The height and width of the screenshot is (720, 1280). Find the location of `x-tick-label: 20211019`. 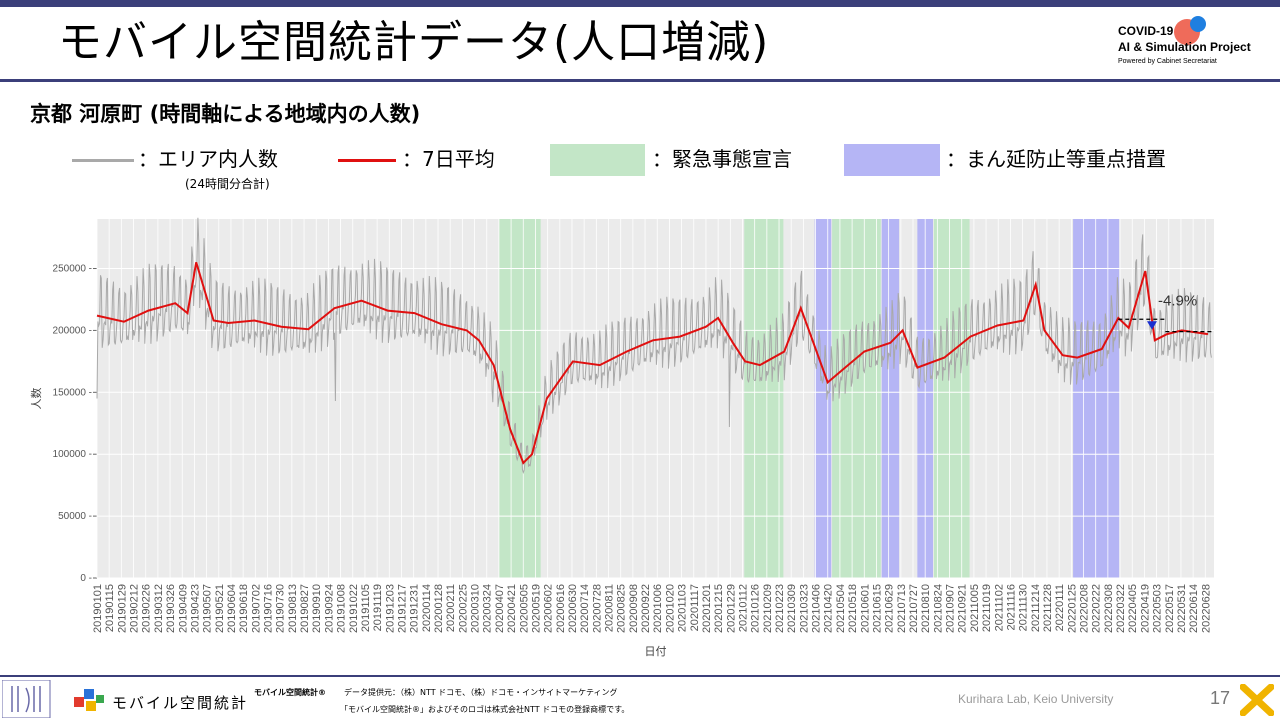

x-tick-label: 20211019 is located at coordinates (987, 608).